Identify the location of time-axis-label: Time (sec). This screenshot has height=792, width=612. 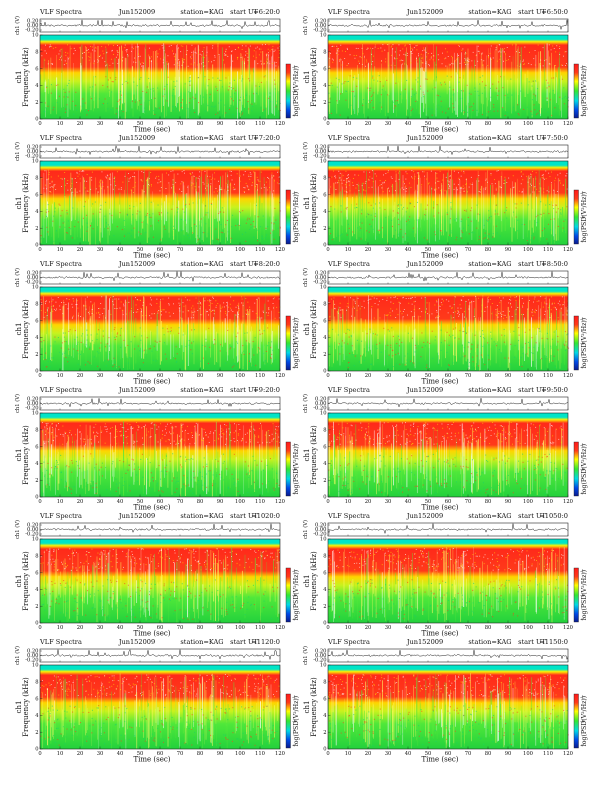
(439, 382).